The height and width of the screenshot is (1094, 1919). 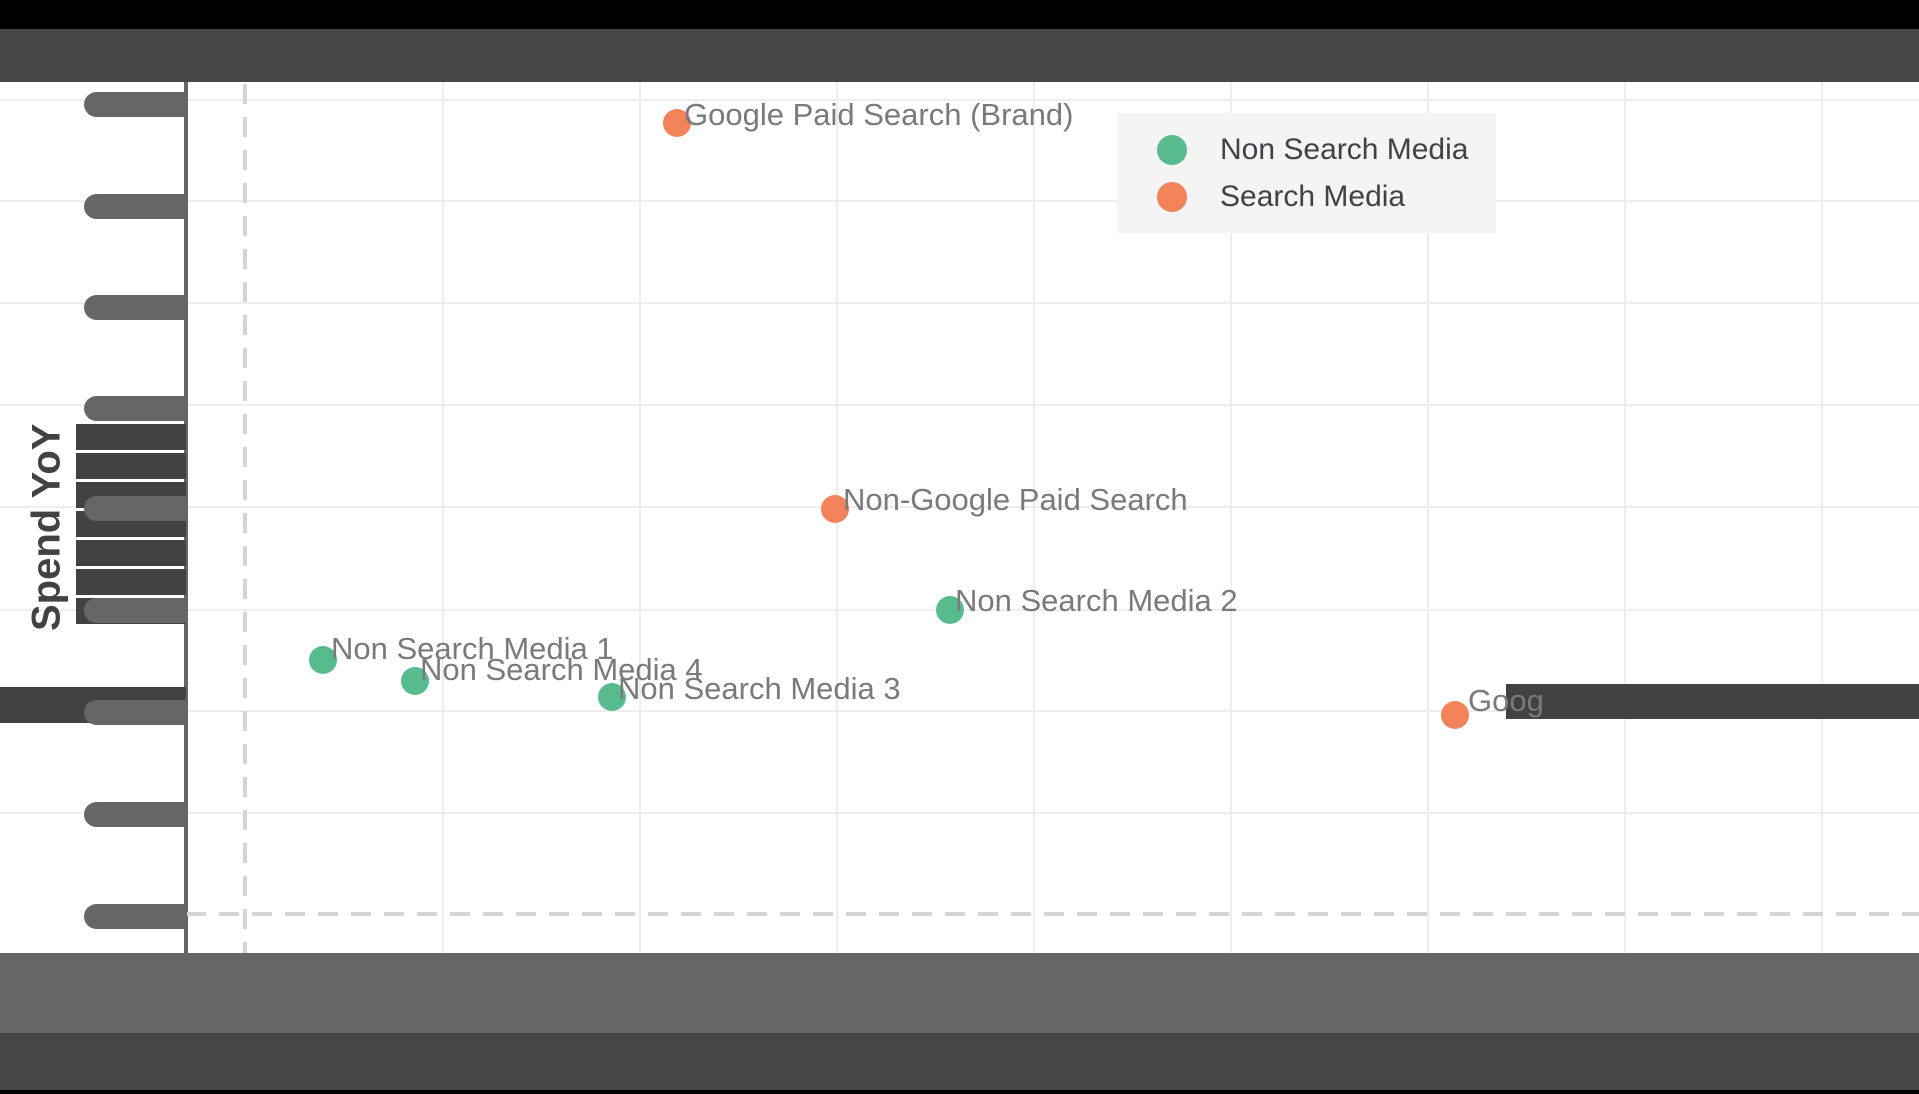 I want to click on y-axis-title: Spend YoY, so click(x=46, y=527).